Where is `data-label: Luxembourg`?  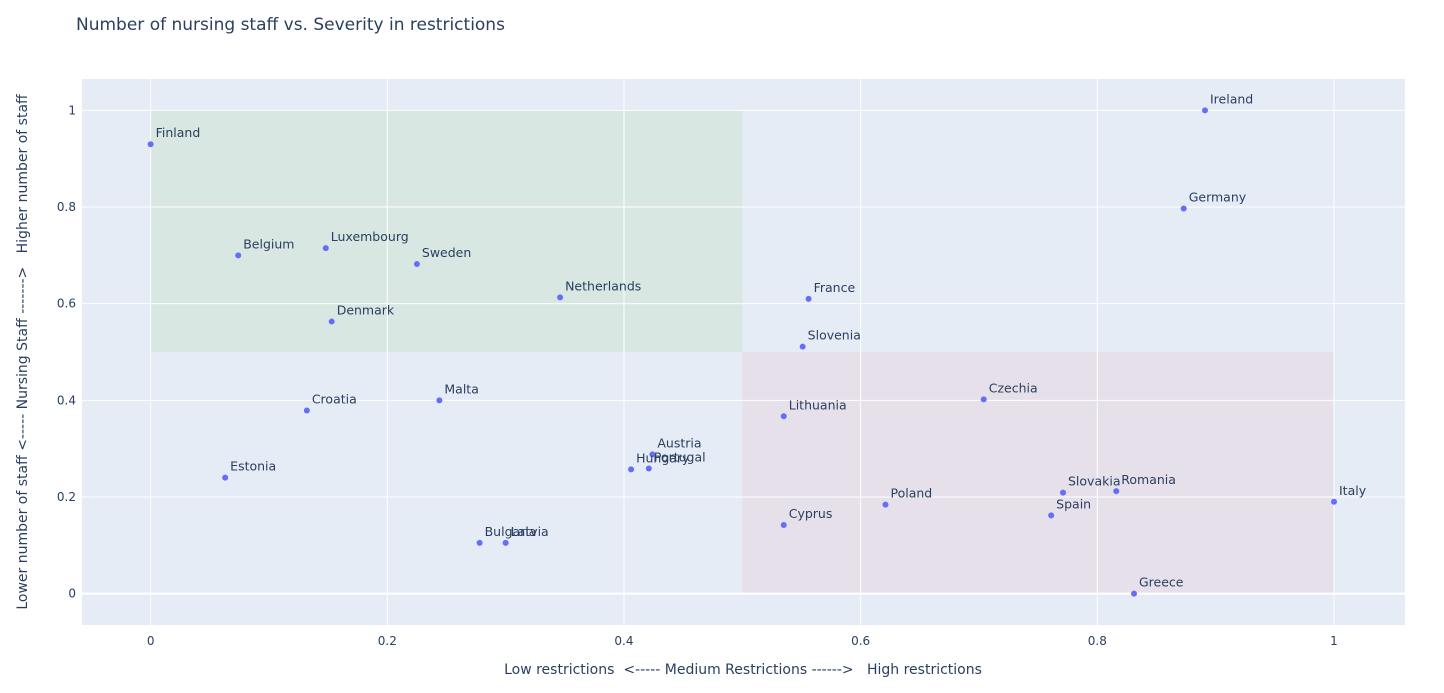
data-label: Luxembourg is located at coordinates (370, 236).